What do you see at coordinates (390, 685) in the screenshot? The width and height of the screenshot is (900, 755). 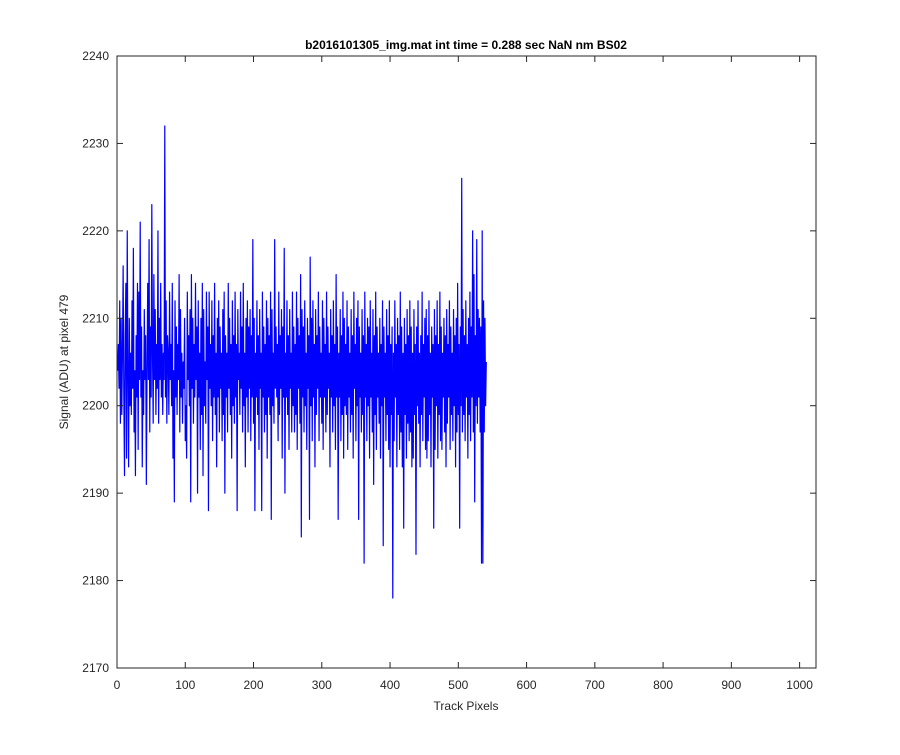 I see `x-tick-label: 400` at bounding box center [390, 685].